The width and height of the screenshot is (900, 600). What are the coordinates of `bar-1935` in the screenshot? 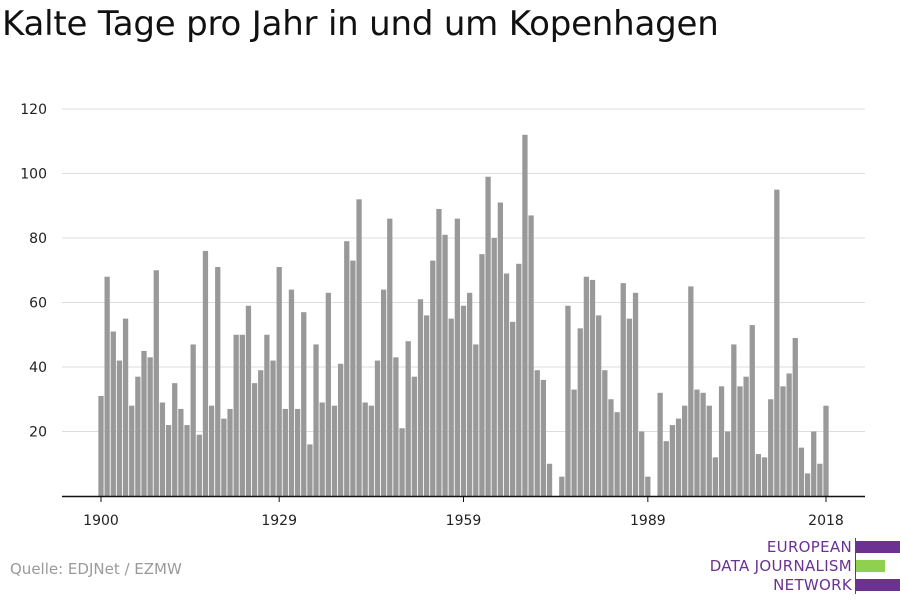 It's located at (316, 420).